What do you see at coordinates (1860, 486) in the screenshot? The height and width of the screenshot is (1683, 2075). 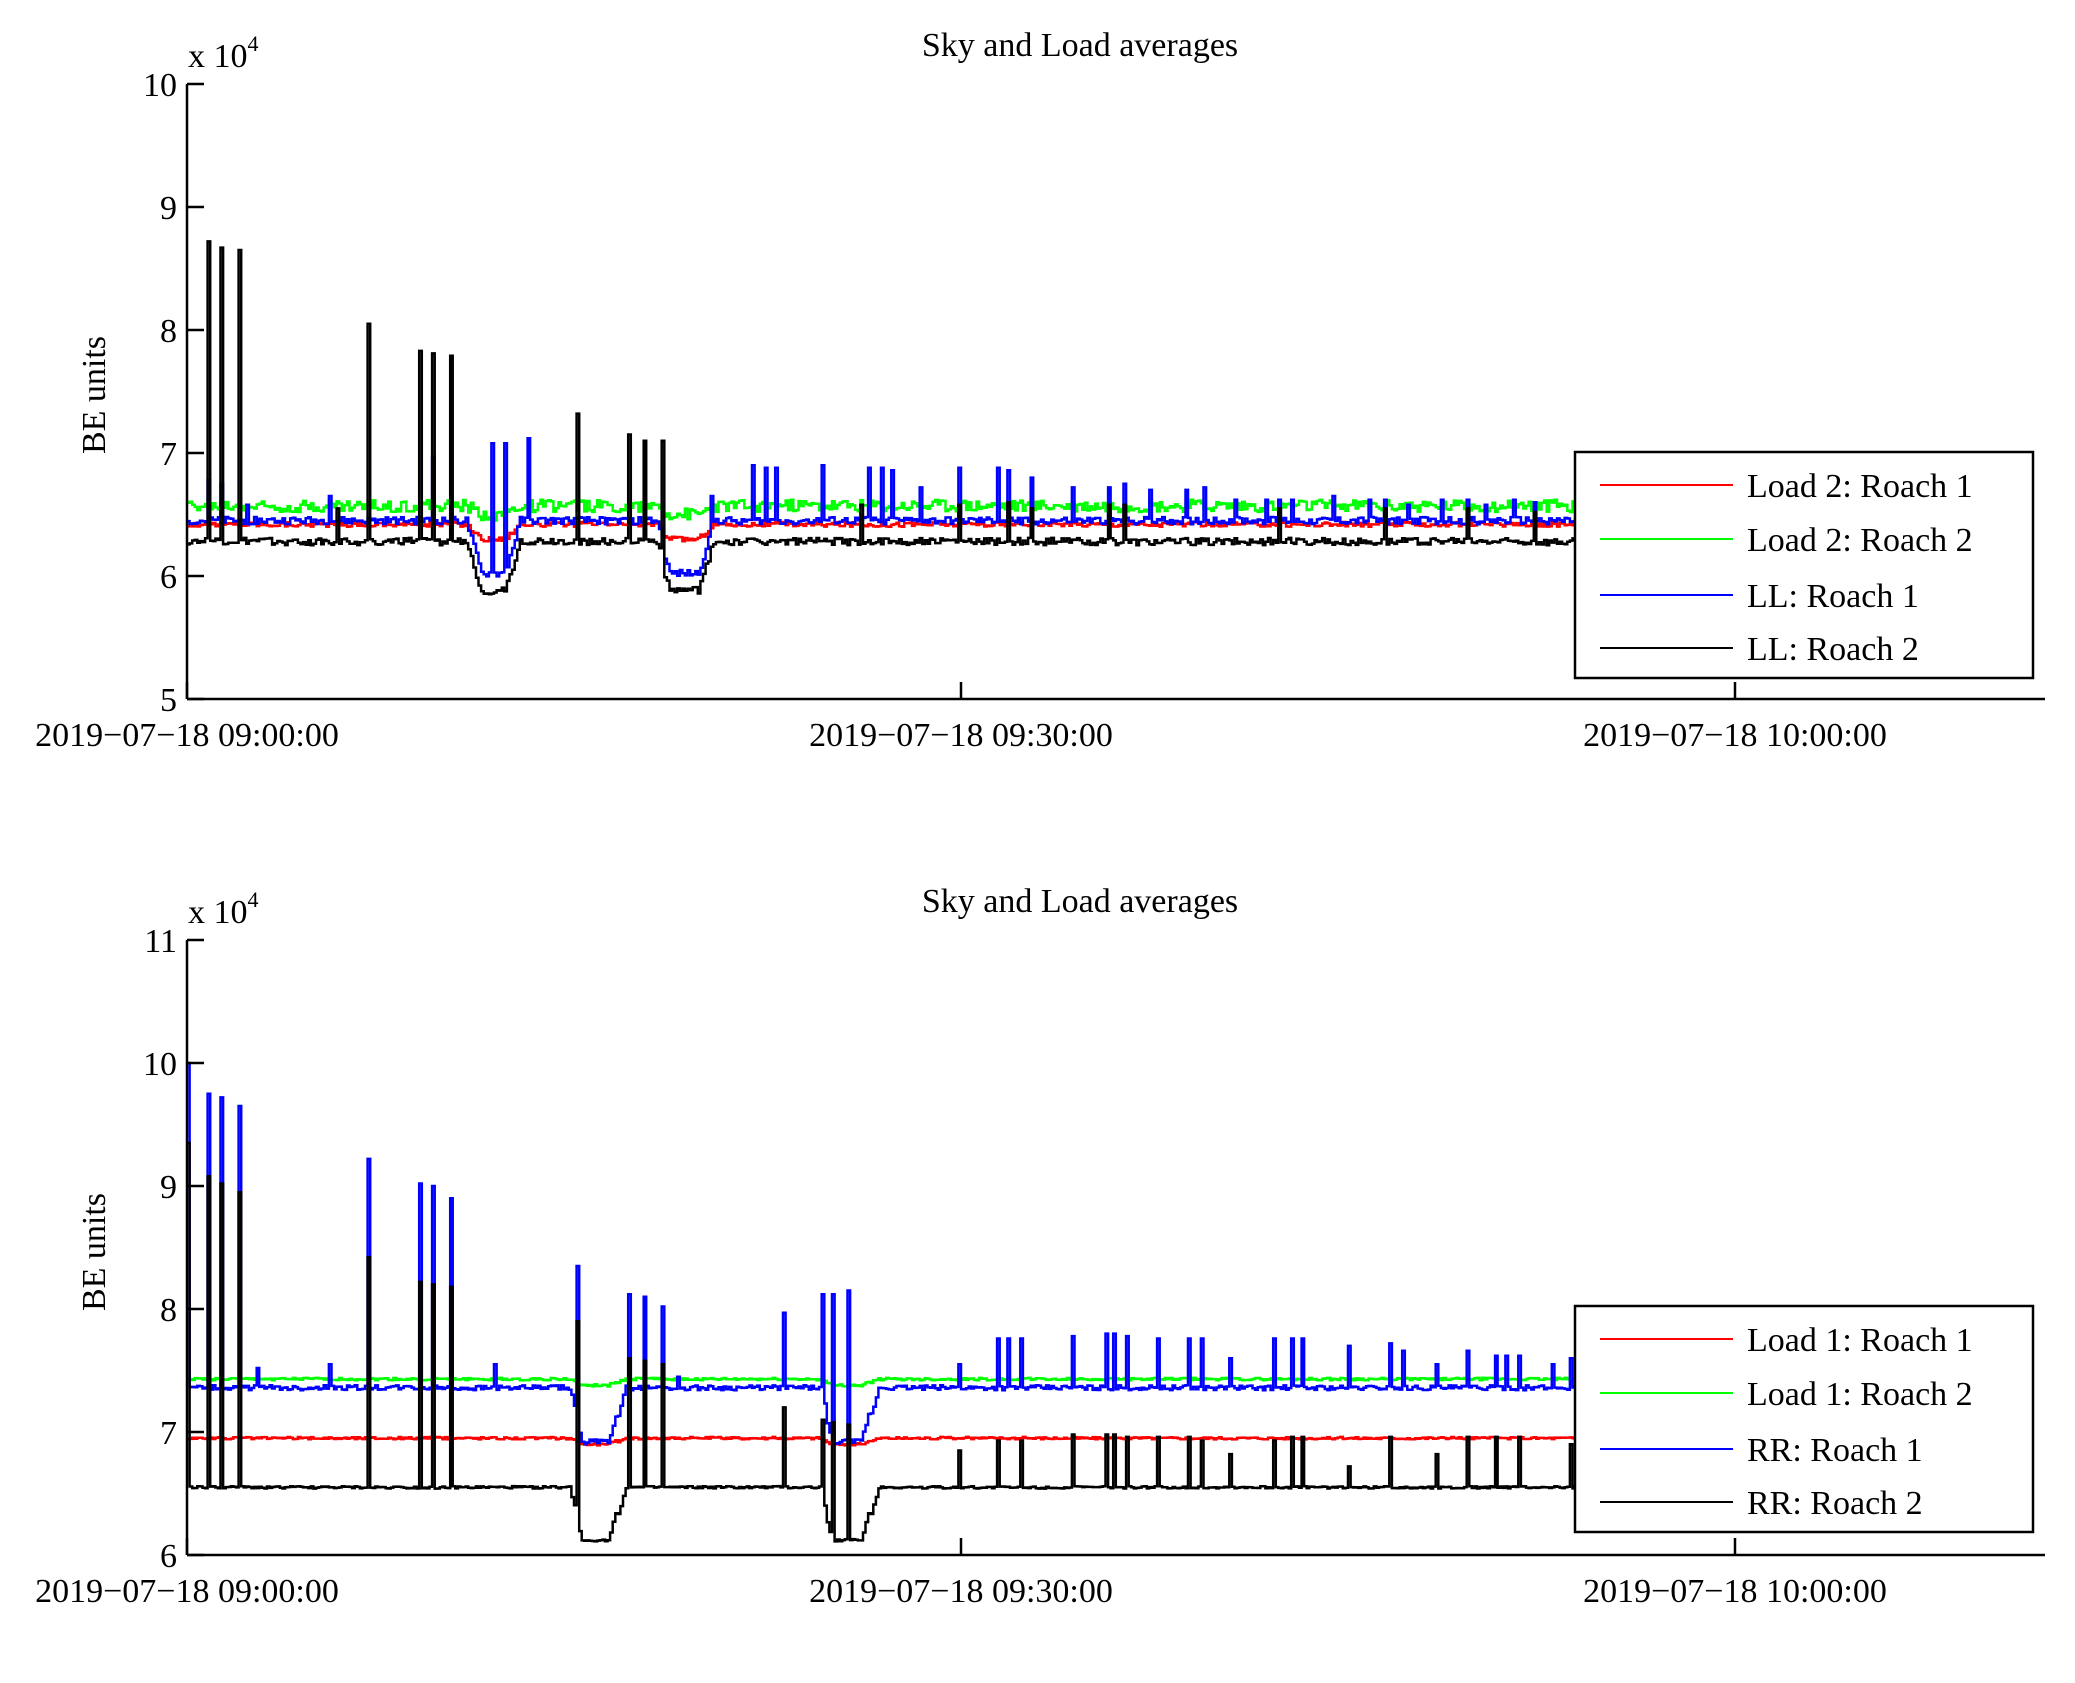 I see `legend-label: Load 2: Roach 1` at bounding box center [1860, 486].